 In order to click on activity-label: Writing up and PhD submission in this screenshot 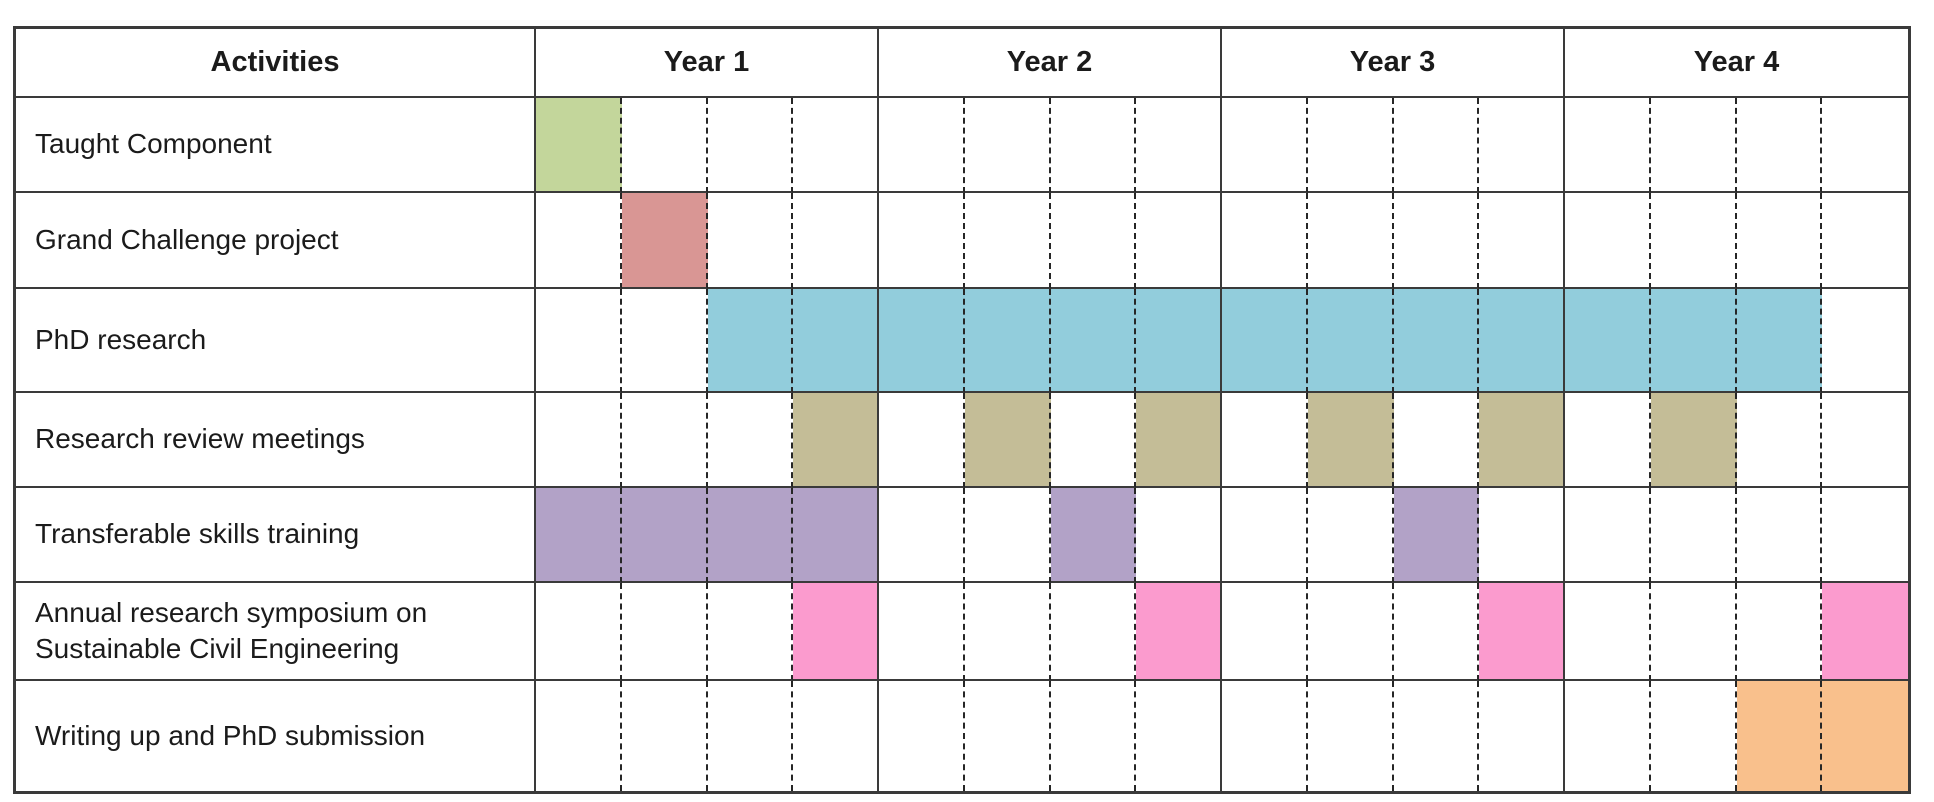, I will do `click(276, 736)`.